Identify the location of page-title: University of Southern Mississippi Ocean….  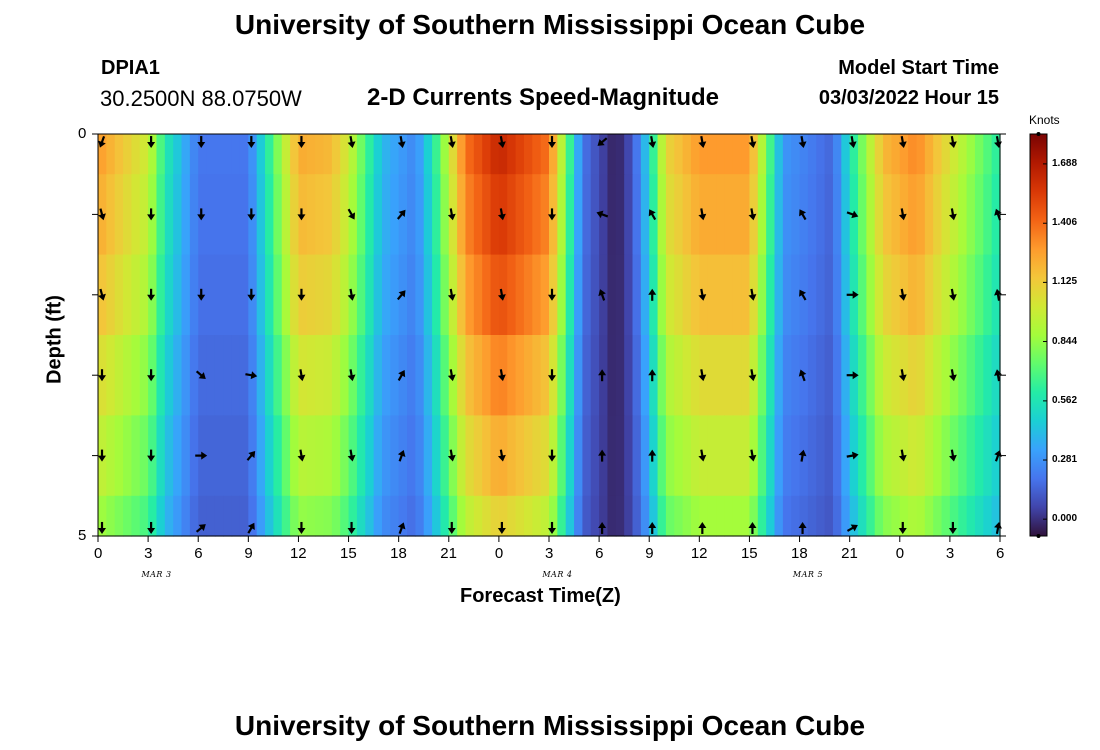
(550, 24).